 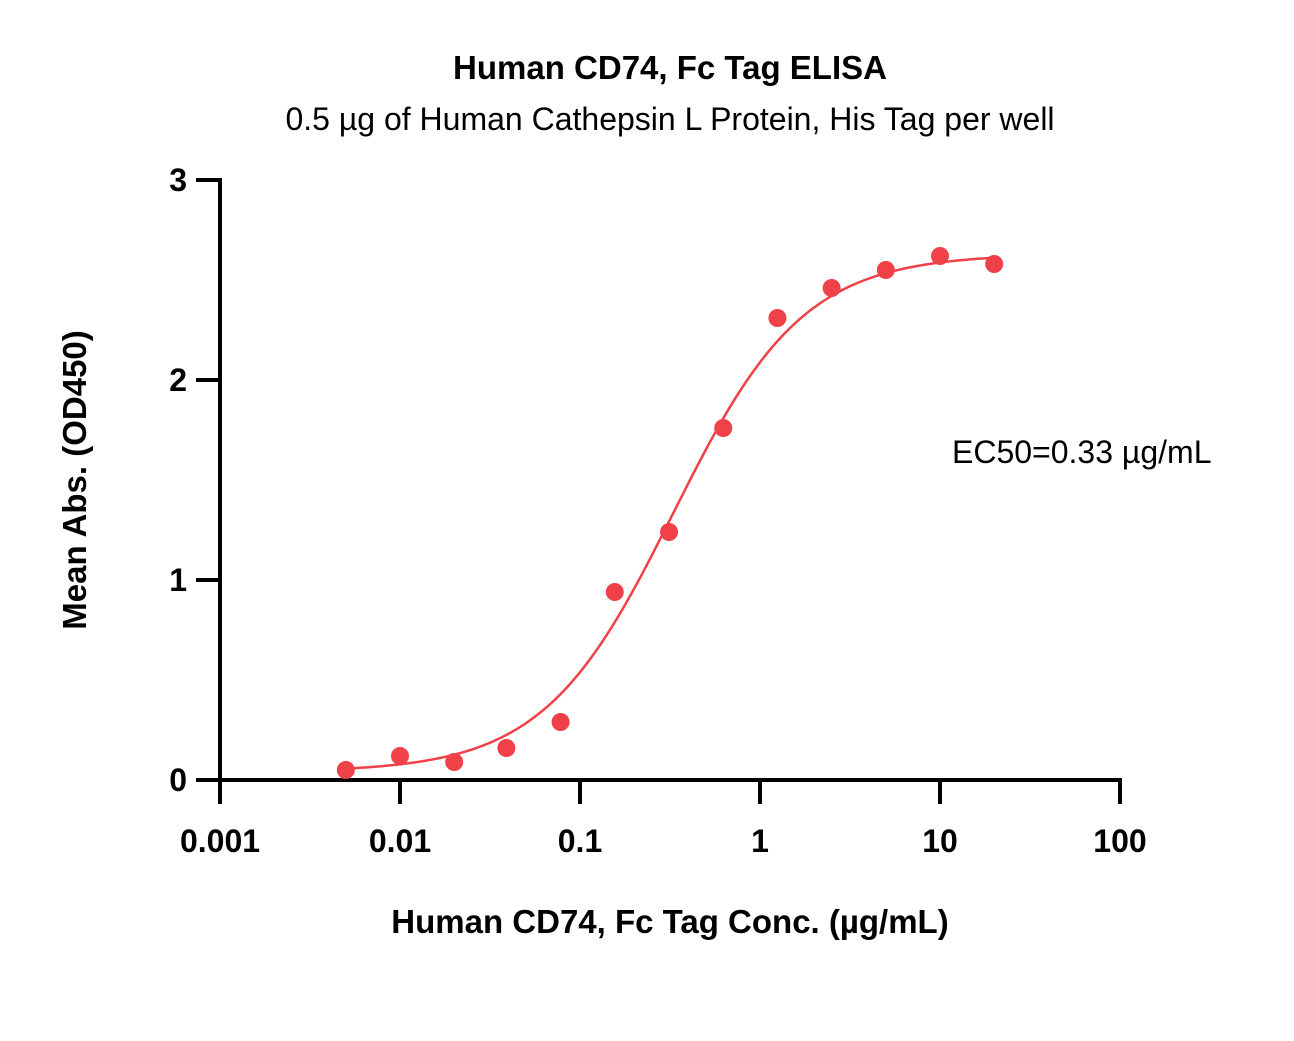 What do you see at coordinates (1081, 452) in the screenshot?
I see `ec50-annotation: EC50=0.33 µg/mL` at bounding box center [1081, 452].